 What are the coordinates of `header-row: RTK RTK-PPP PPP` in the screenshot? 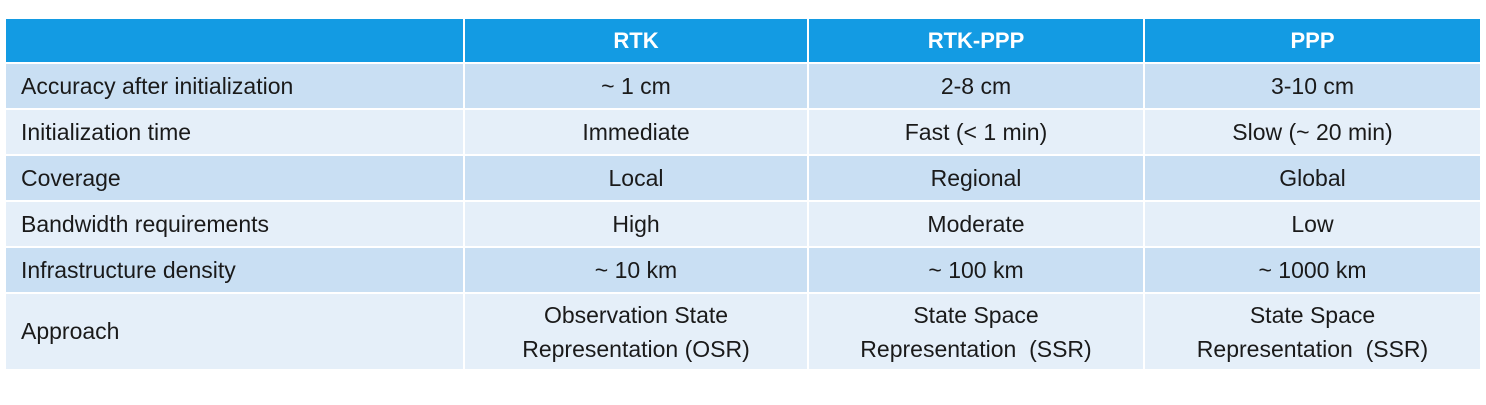 It's located at (743, 41).